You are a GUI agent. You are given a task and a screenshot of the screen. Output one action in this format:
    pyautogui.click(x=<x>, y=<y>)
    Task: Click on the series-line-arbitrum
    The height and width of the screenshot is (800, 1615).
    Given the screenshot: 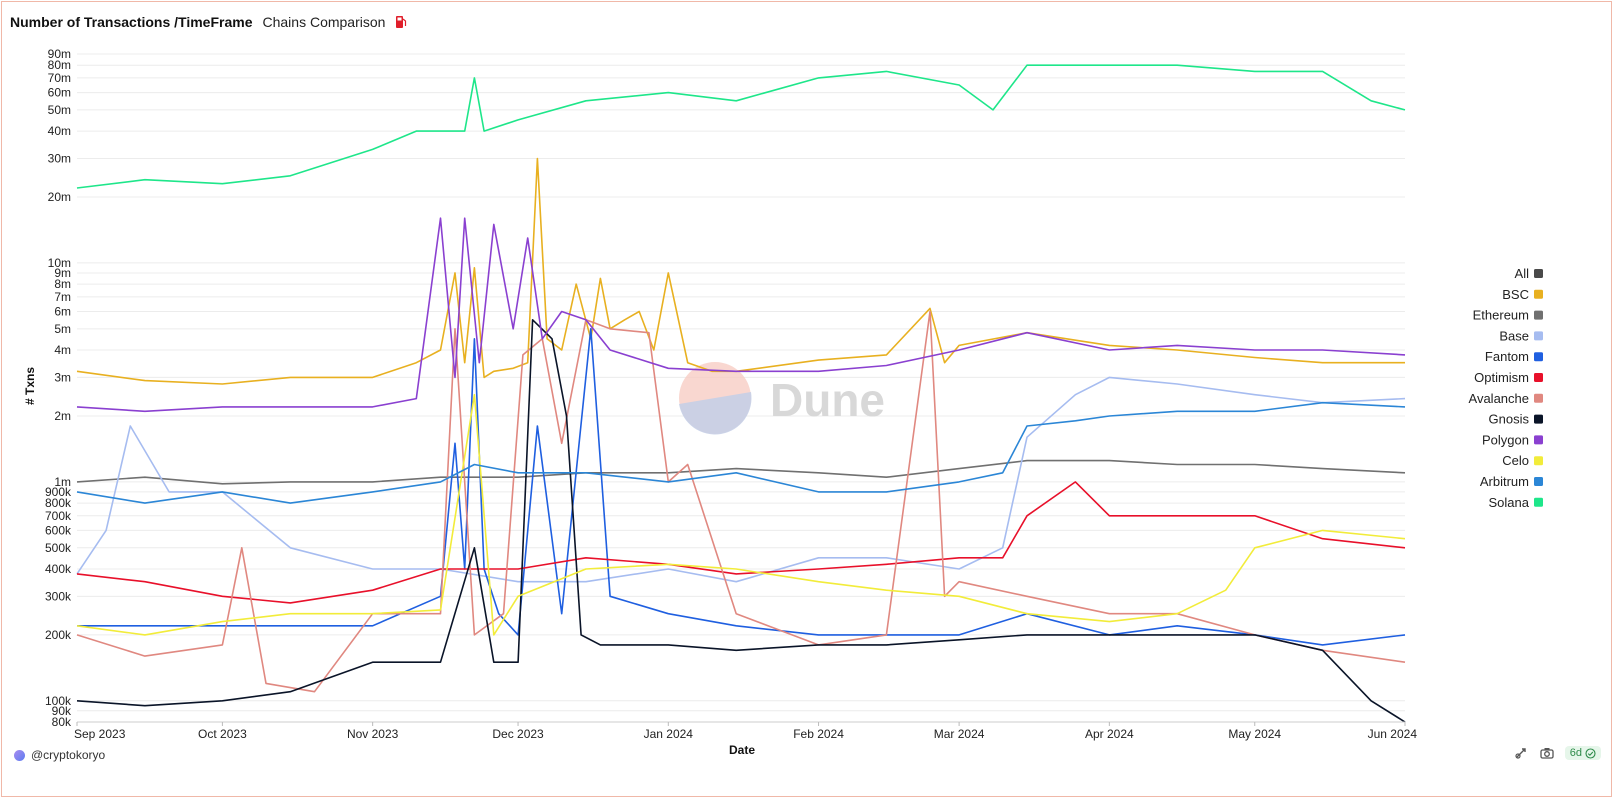 What is the action you would take?
    pyautogui.click(x=741, y=452)
    